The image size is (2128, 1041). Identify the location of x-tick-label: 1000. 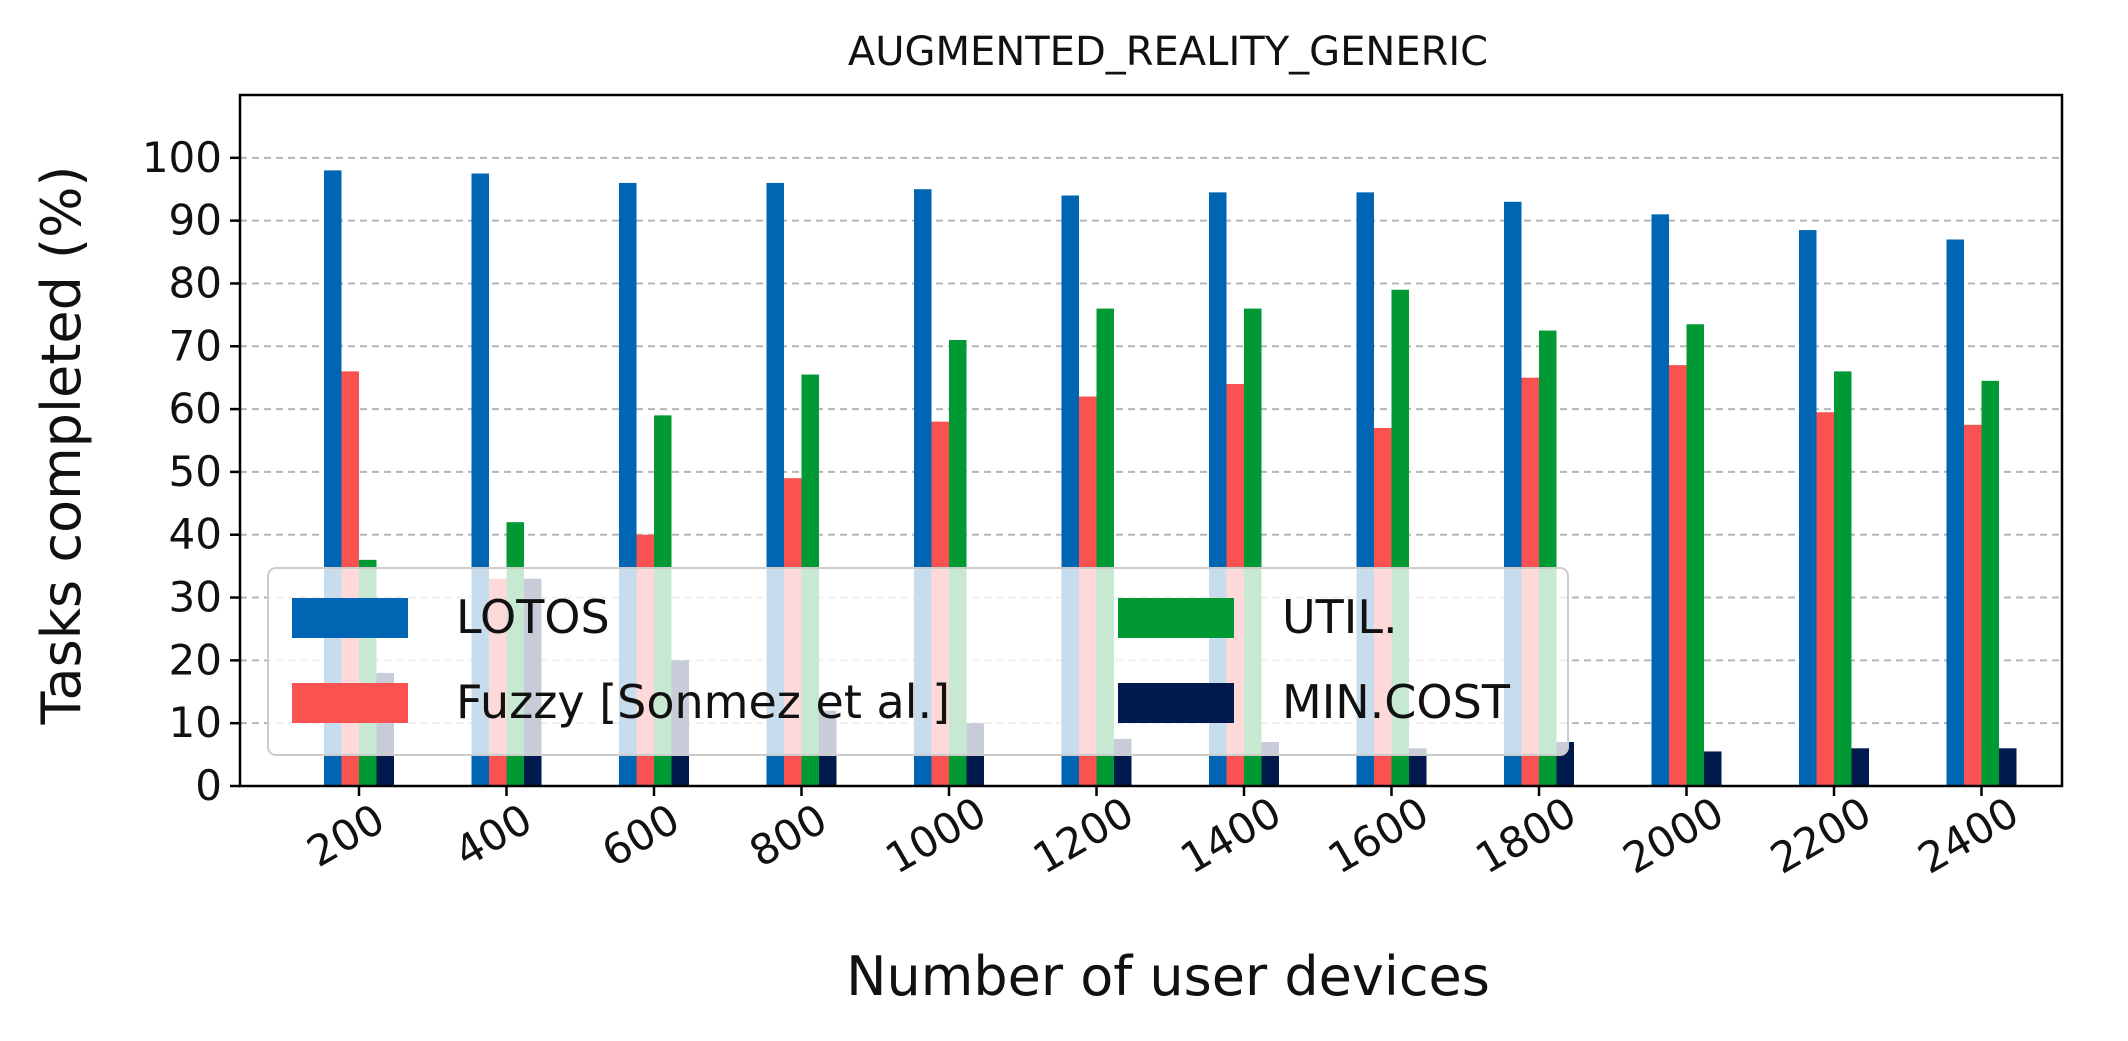
(935, 836).